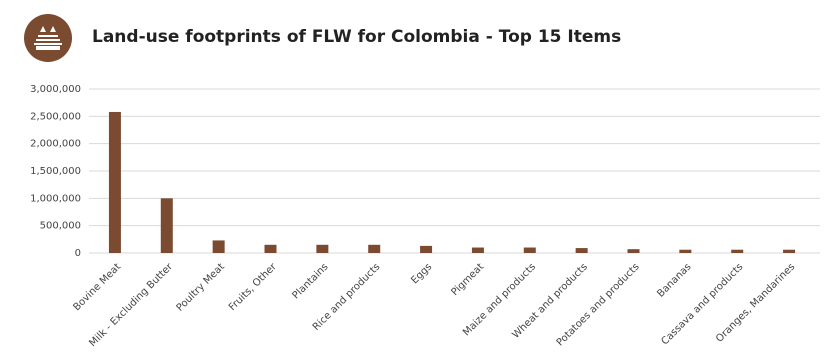 This screenshot has width=840, height=362. What do you see at coordinates (60, 226) in the screenshot?
I see `y-tick-label: 500,000` at bounding box center [60, 226].